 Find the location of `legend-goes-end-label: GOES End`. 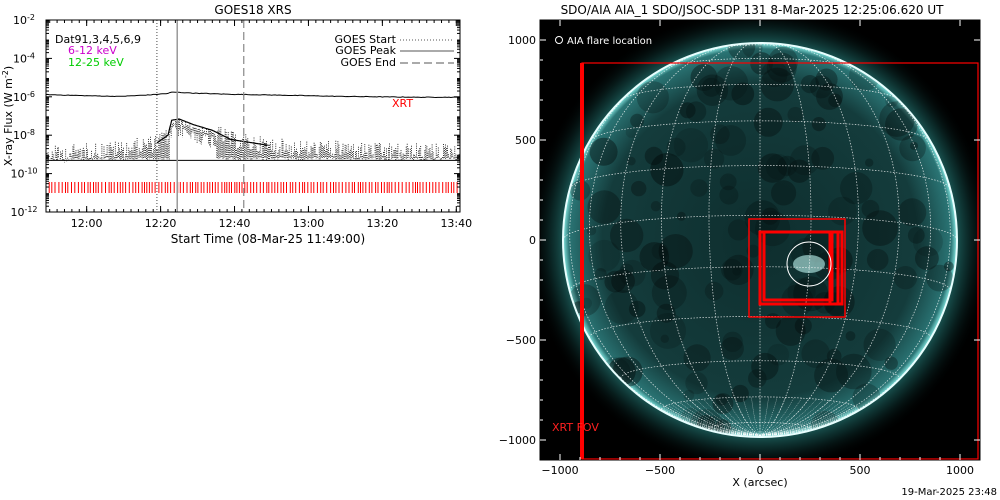

legend-goes-end-label: GOES End is located at coordinates (368, 62).